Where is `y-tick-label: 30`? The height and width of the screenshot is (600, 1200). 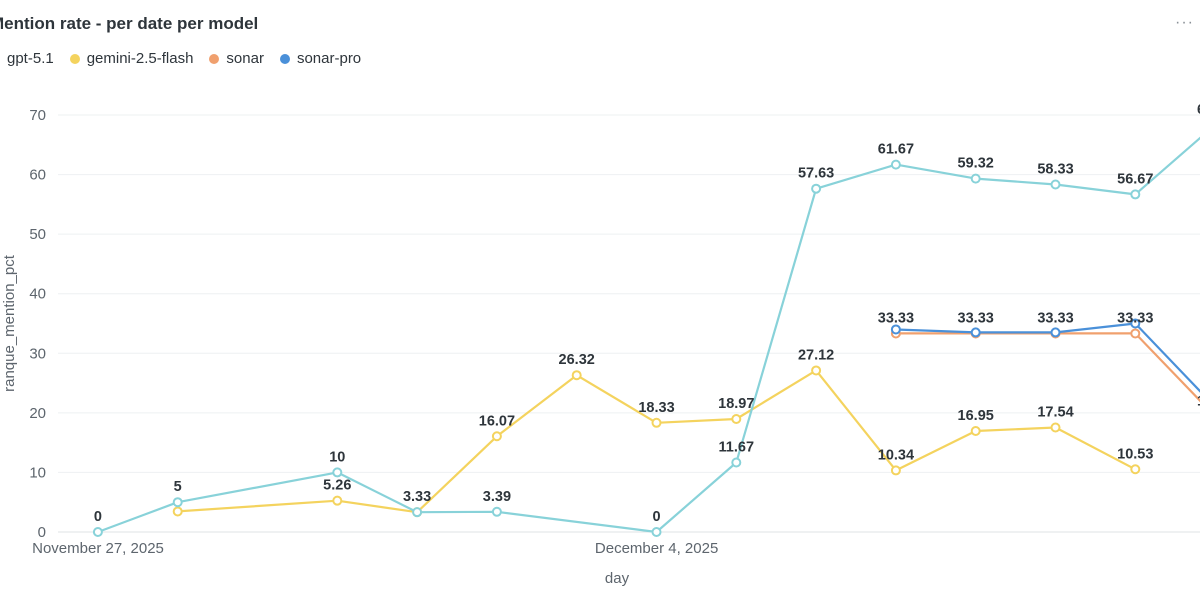
y-tick-label: 30 is located at coordinates (37, 353).